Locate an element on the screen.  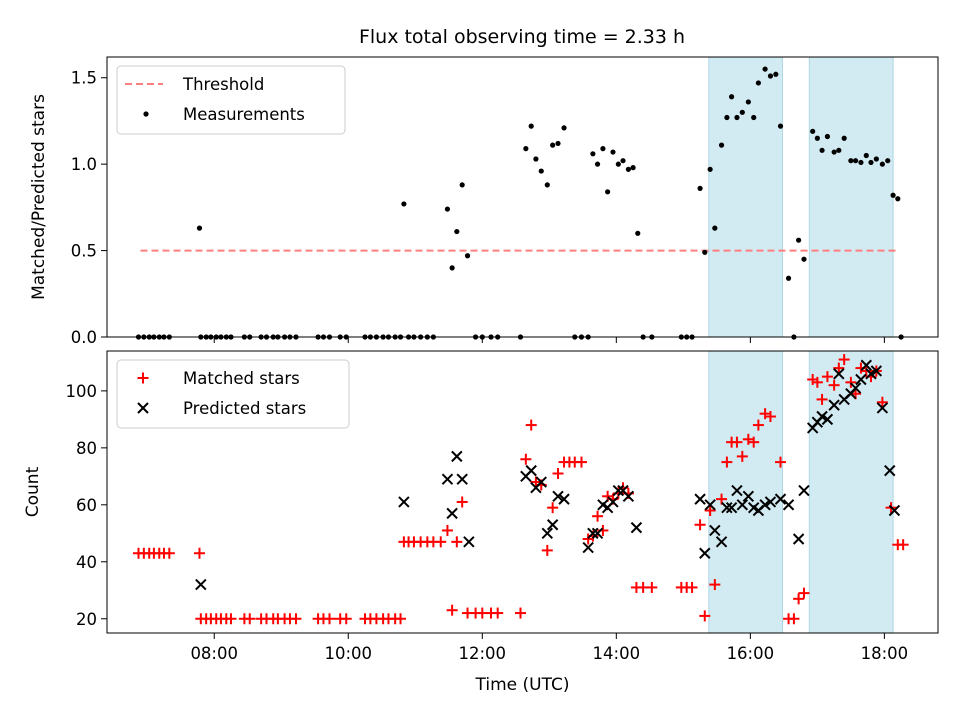
y-tick-label: 0.5 is located at coordinates (84, 251).